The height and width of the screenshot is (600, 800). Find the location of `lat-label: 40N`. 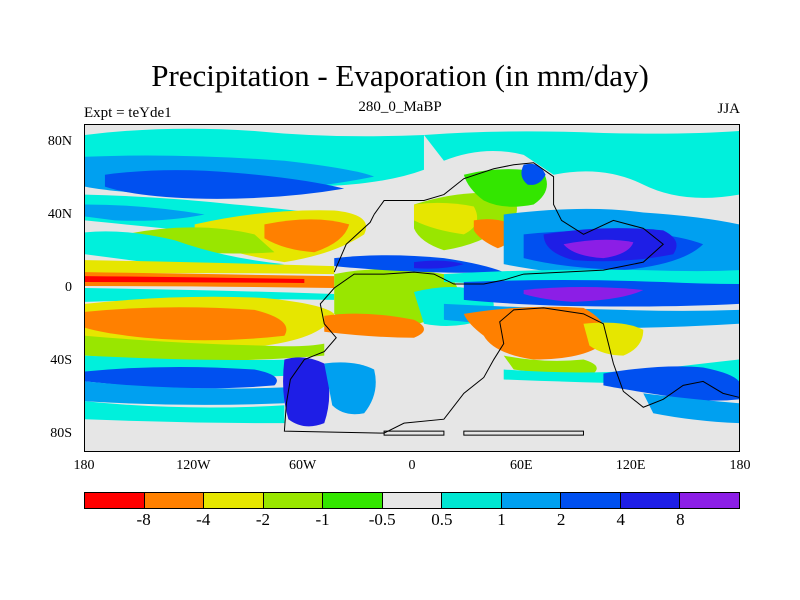

lat-label: 40N is located at coordinates (59, 215).